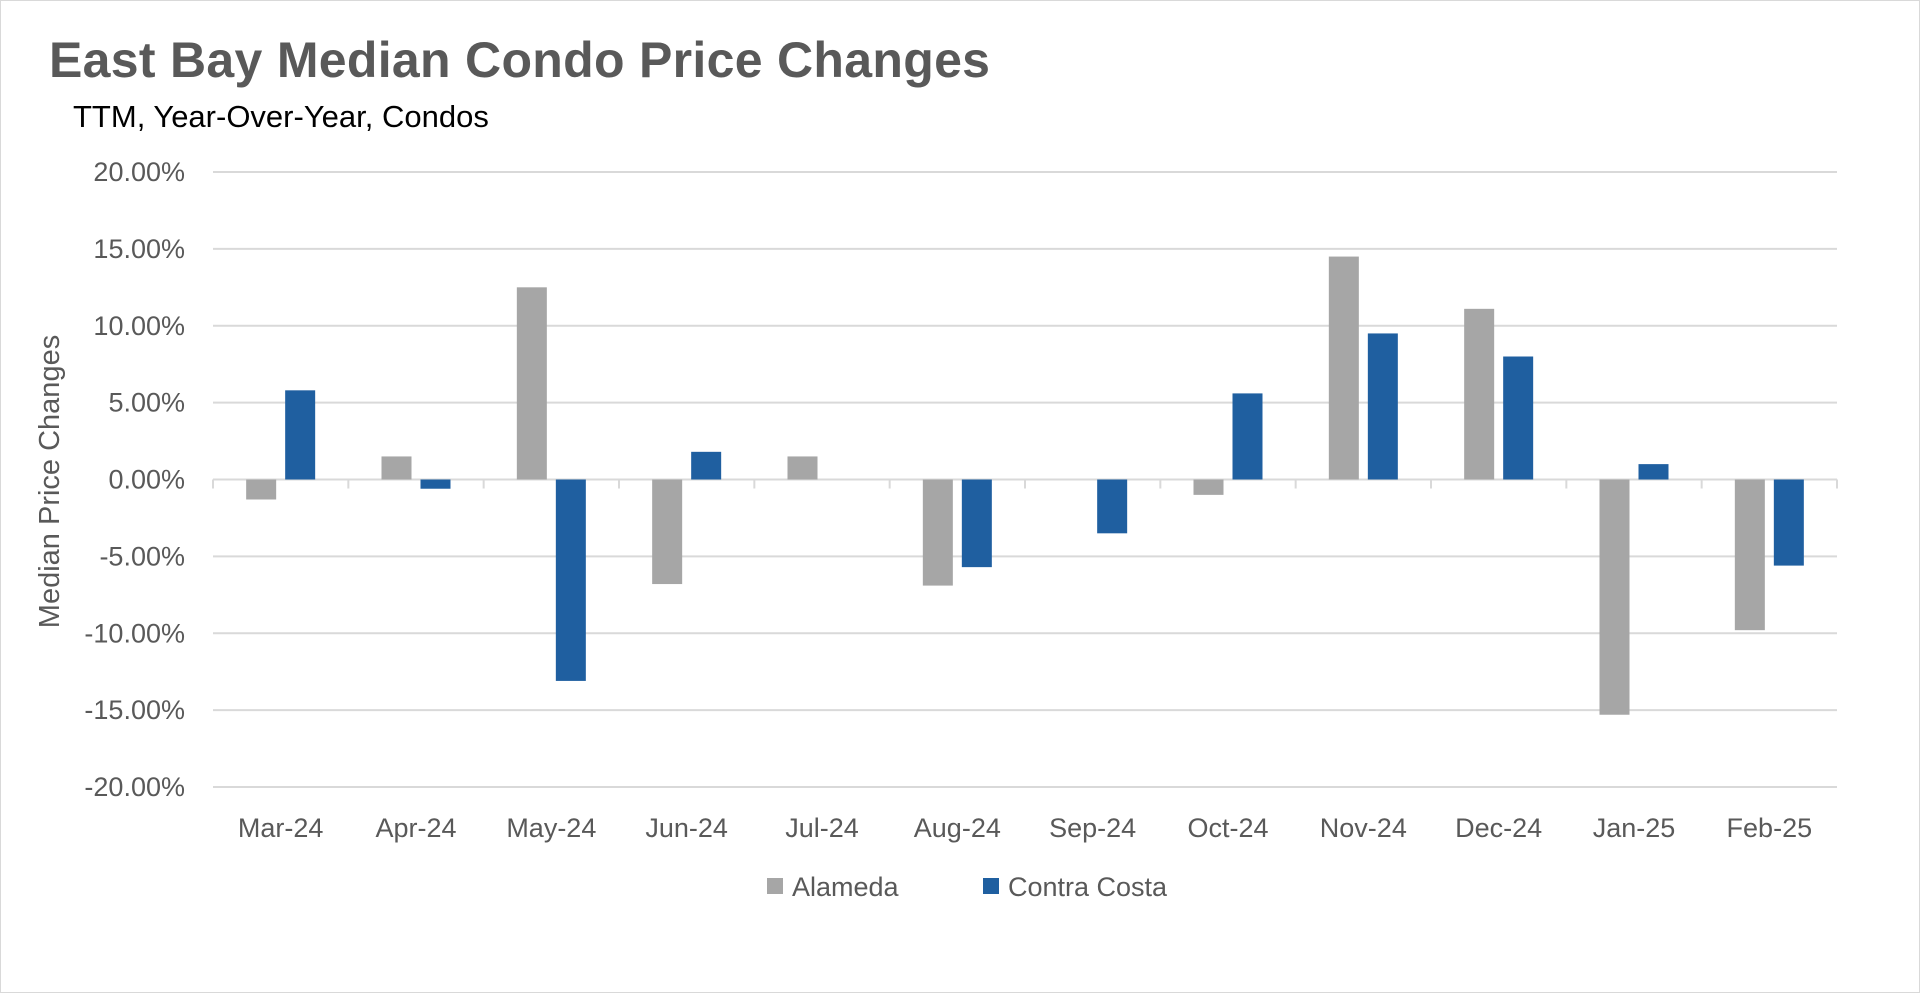 The width and height of the screenshot is (1920, 993). I want to click on x-tick-label: Feb-25, so click(1770, 828).